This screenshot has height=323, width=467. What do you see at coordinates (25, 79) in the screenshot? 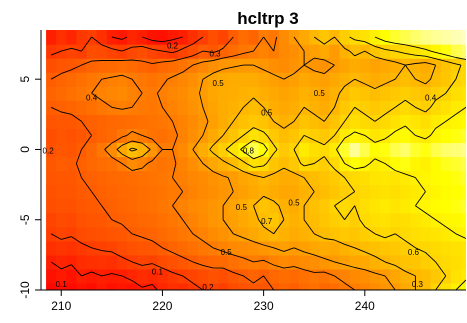
I see `y-tick-label: 5` at bounding box center [25, 79].